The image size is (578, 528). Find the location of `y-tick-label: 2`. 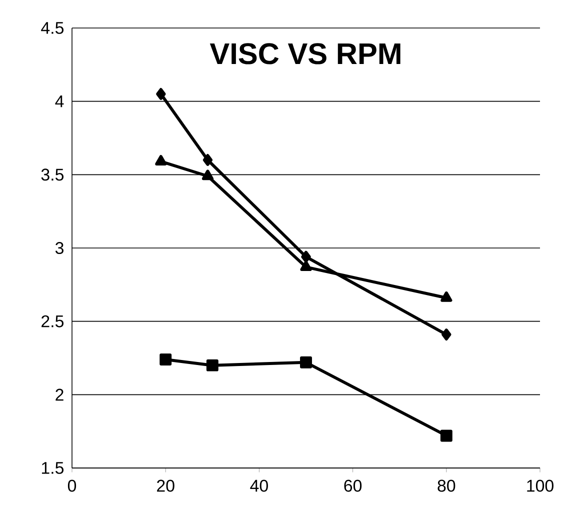

y-tick-label: 2 is located at coordinates (60, 394).